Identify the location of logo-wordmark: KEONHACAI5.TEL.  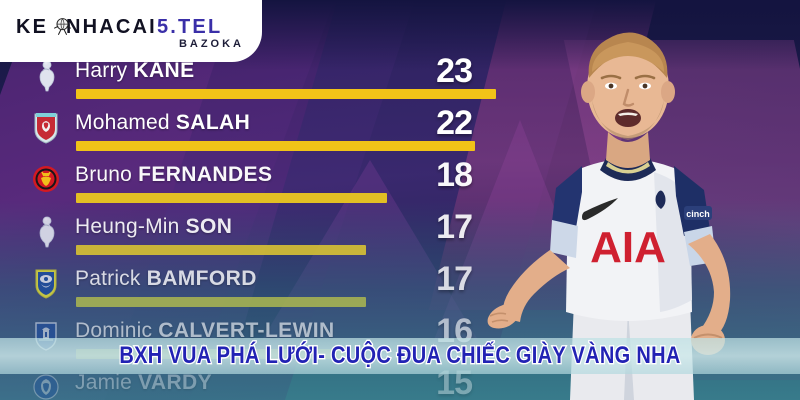
(119, 27).